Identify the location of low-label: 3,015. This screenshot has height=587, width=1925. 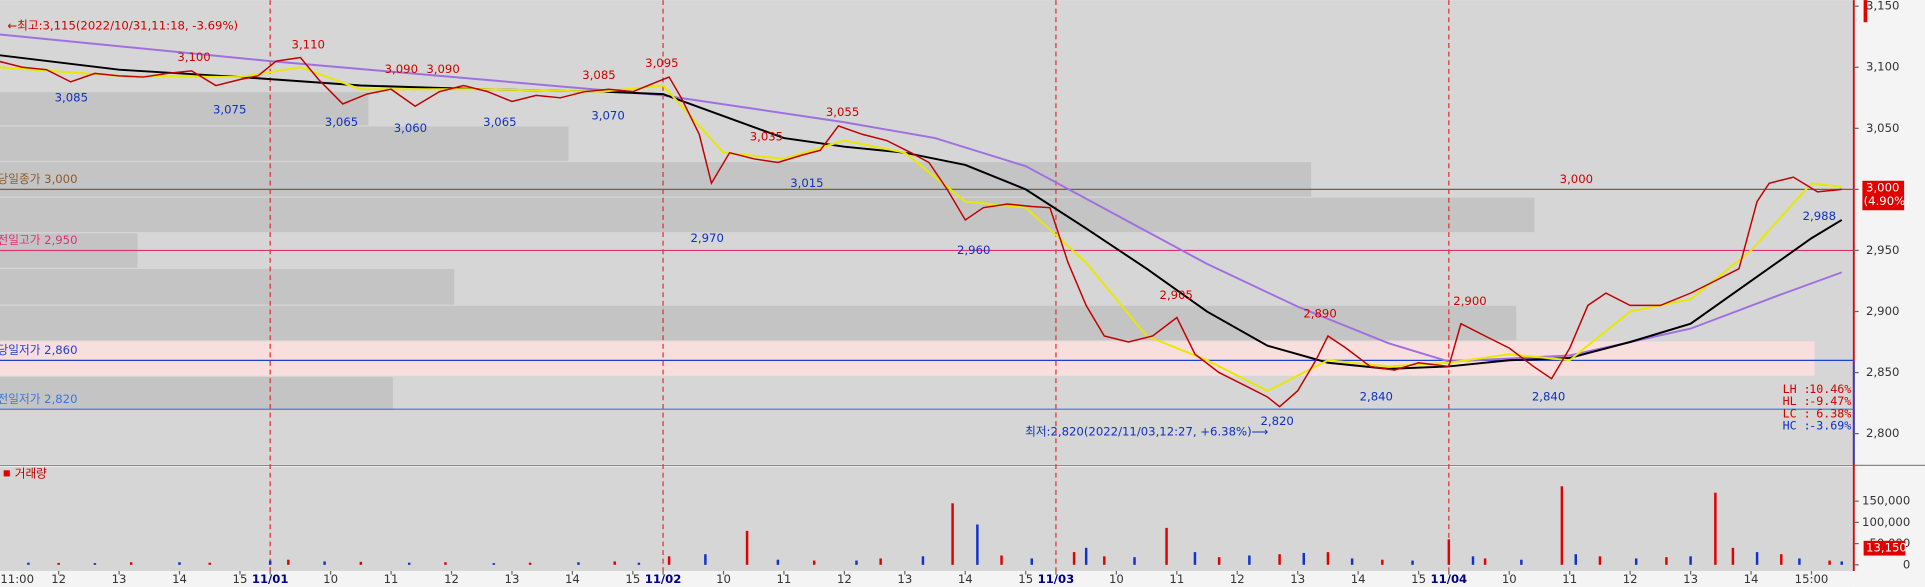
(806, 183).